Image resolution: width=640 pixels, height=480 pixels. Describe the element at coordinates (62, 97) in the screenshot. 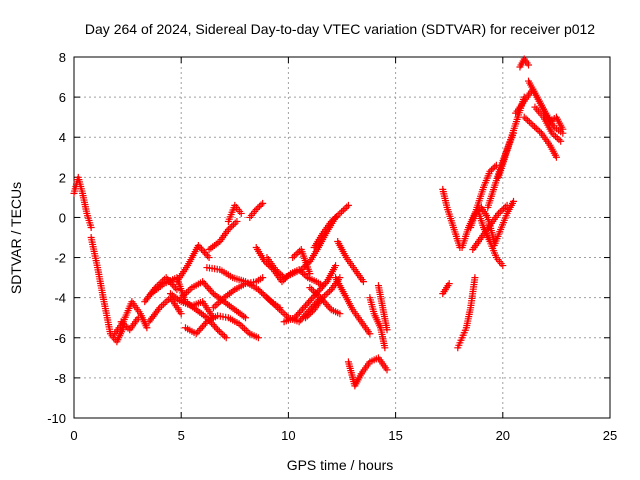

I see `y-tick-label: 6` at that location.